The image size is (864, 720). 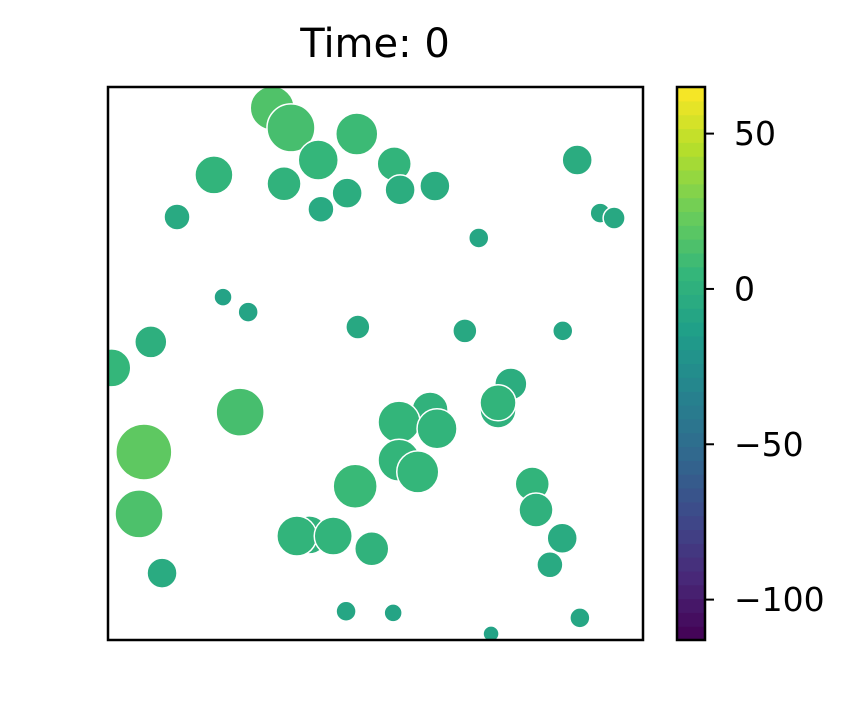 I want to click on colorbar, so click(x=691, y=364).